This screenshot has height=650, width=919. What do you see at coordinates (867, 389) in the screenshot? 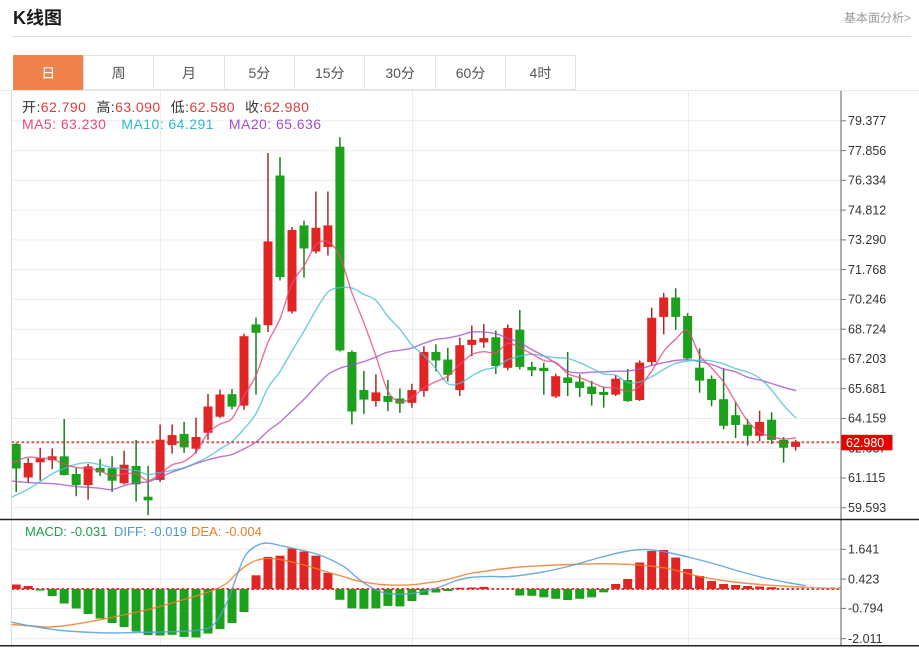
I see `svg-text: 65.681` at bounding box center [867, 389].